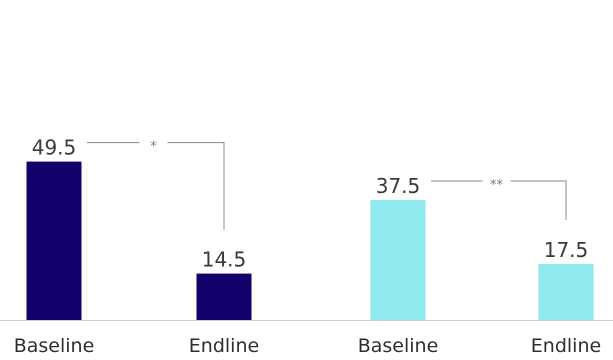 The width and height of the screenshot is (613, 360). I want to click on category-labels: Baseline Endline Baseline Endline, so click(307, 346).